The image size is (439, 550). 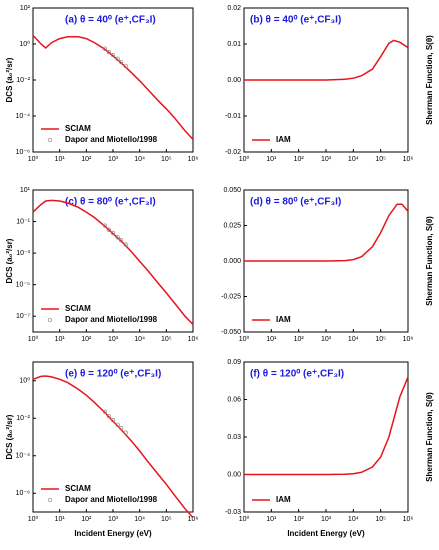 I want to click on y-tick-label: 10⁻², so click(x=23, y=418).